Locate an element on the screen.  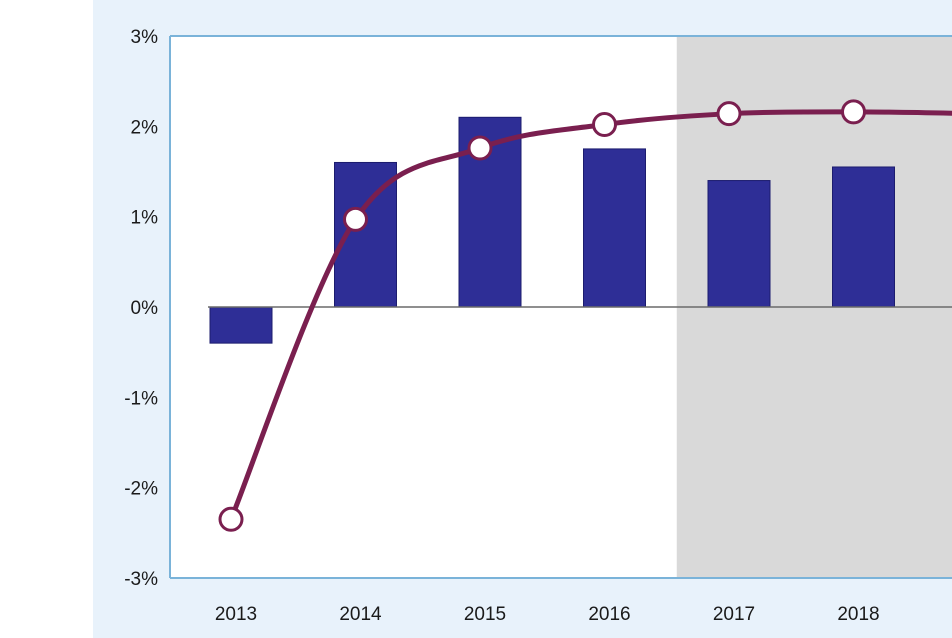
x-tick-label: 2015 is located at coordinates (485, 614).